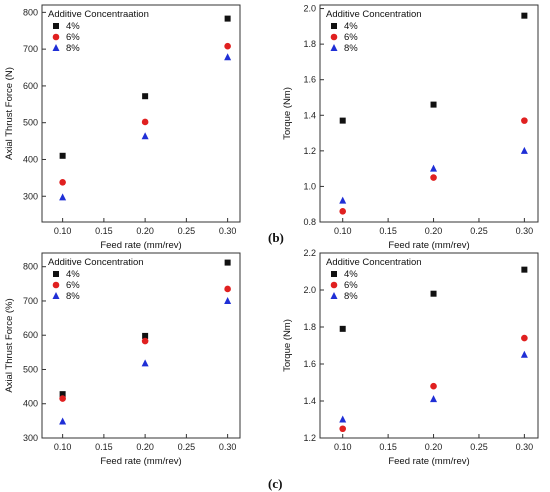 This screenshot has width=550, height=492. What do you see at coordinates (309, 364) in the screenshot?
I see `y-tick-label: 1.6` at bounding box center [309, 364].